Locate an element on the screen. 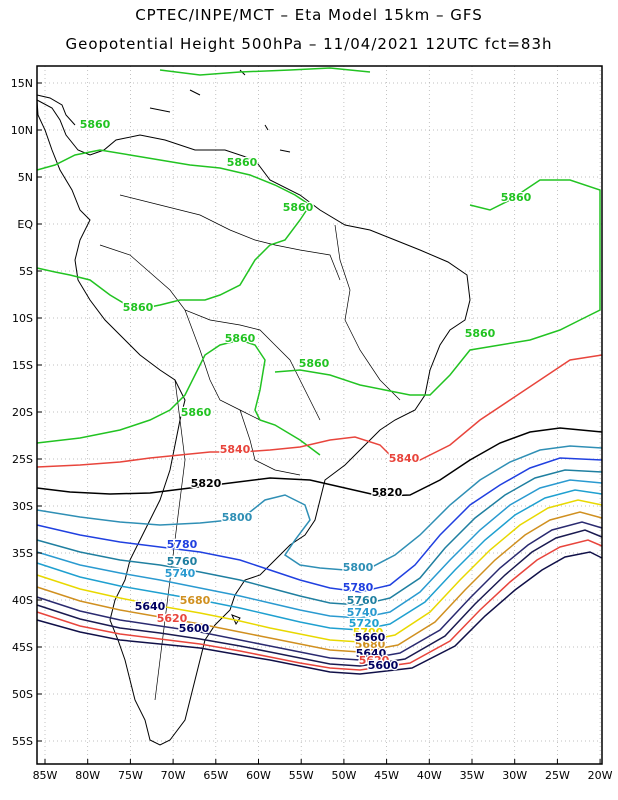  lat-tick-label: 50S is located at coordinates (22, 694).